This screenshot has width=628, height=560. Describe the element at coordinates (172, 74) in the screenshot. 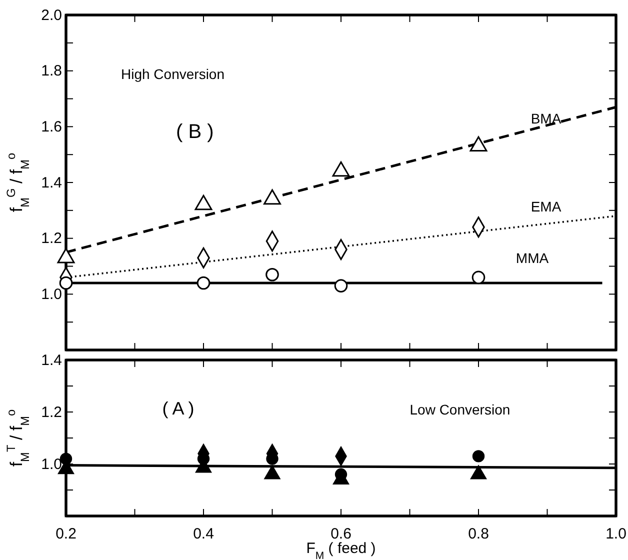

I see `annotation: High Conversion` at that location.